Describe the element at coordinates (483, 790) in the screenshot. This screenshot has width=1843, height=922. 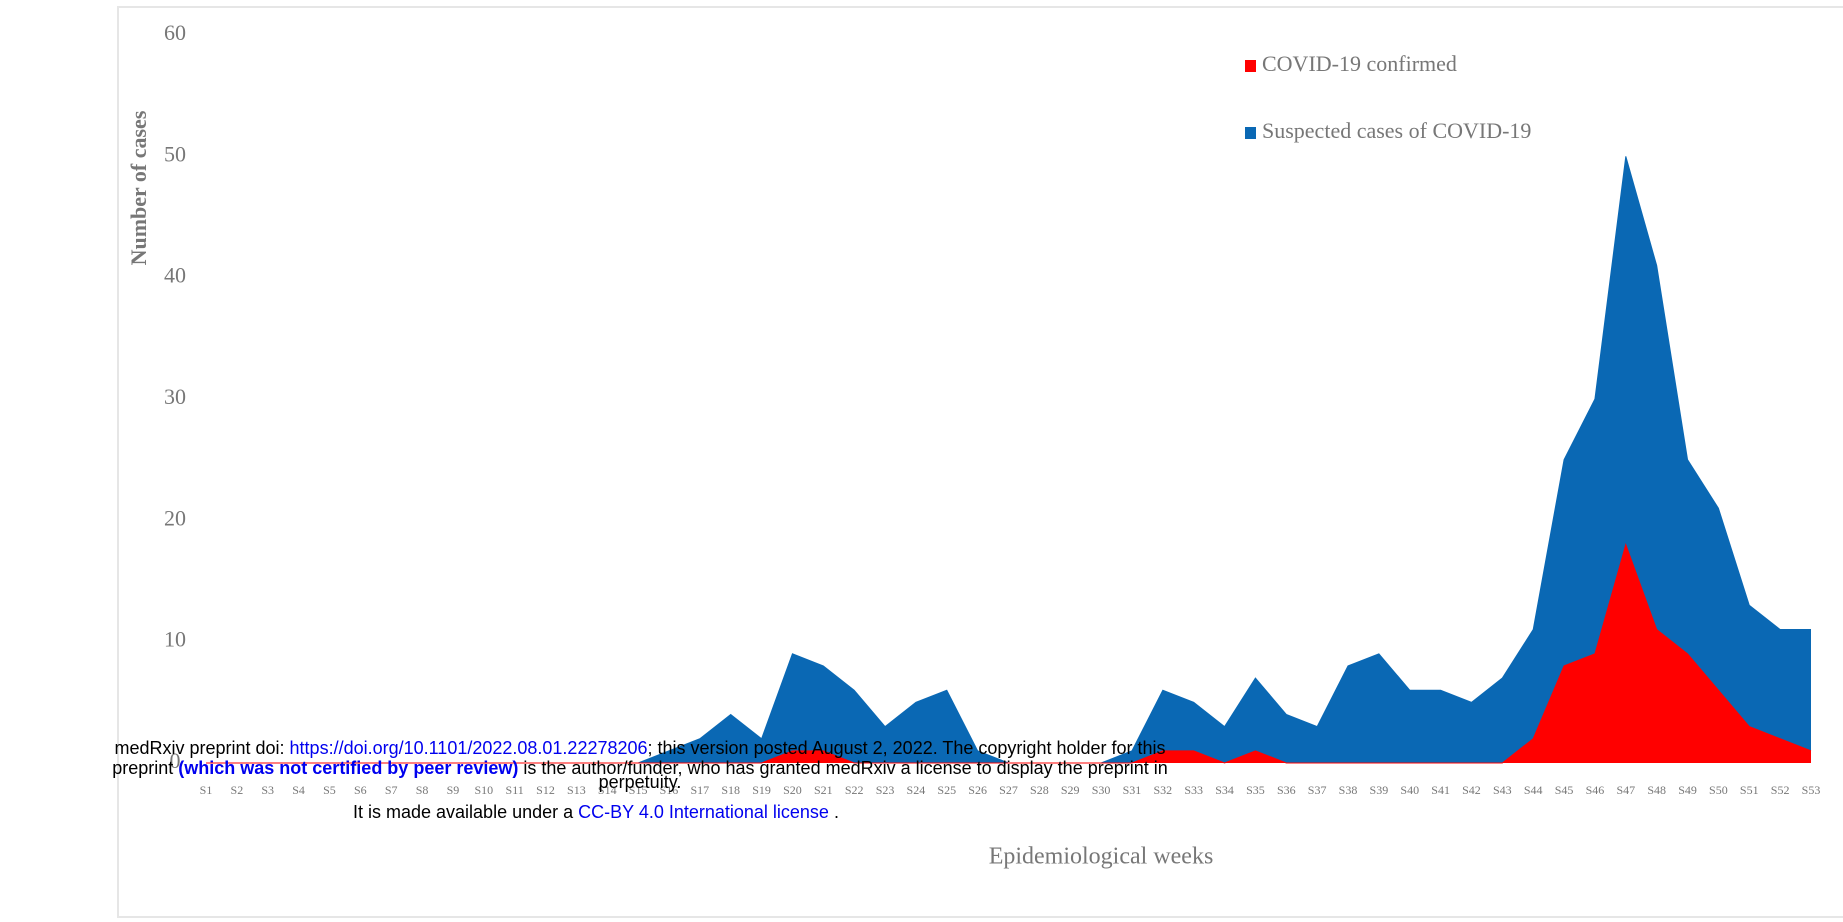
I see `x-tick-label: S10` at that location.